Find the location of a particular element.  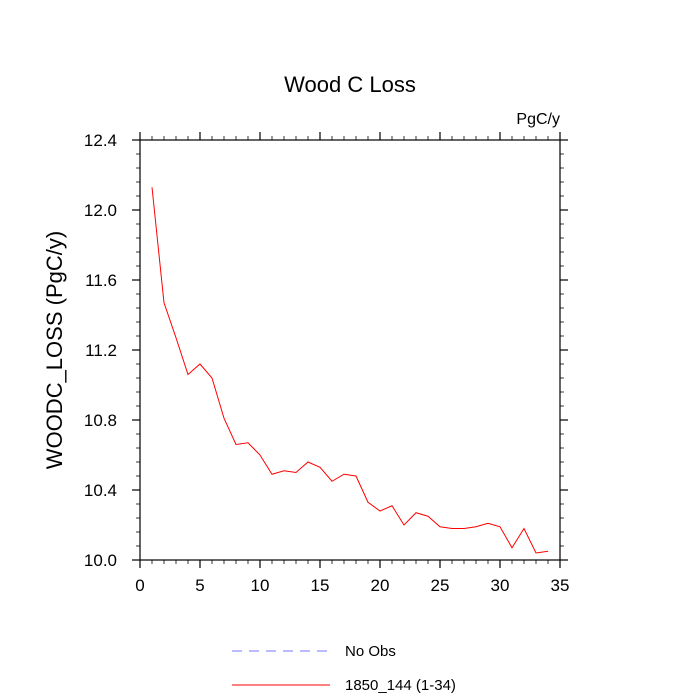

y-tick-label: 10.4 is located at coordinates (100, 490).